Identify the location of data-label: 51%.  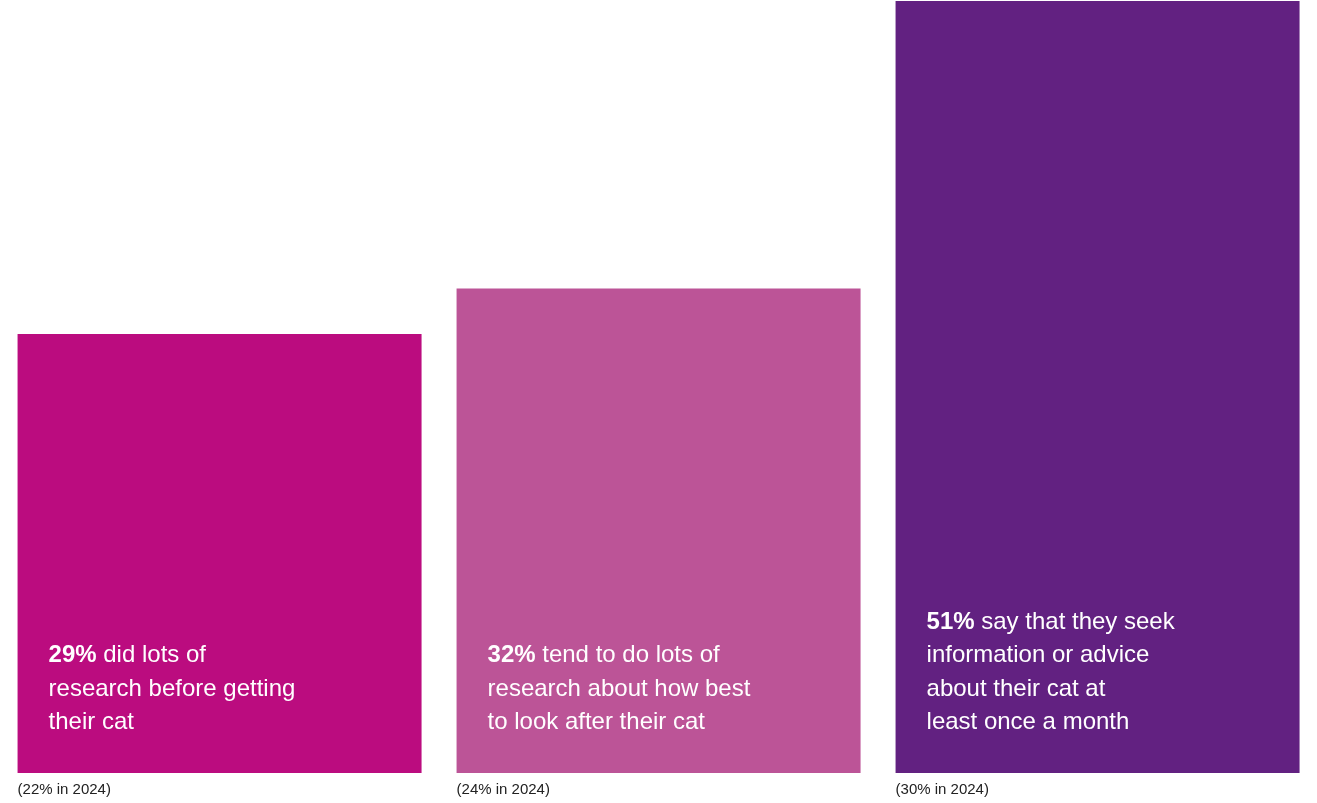
(954, 620).